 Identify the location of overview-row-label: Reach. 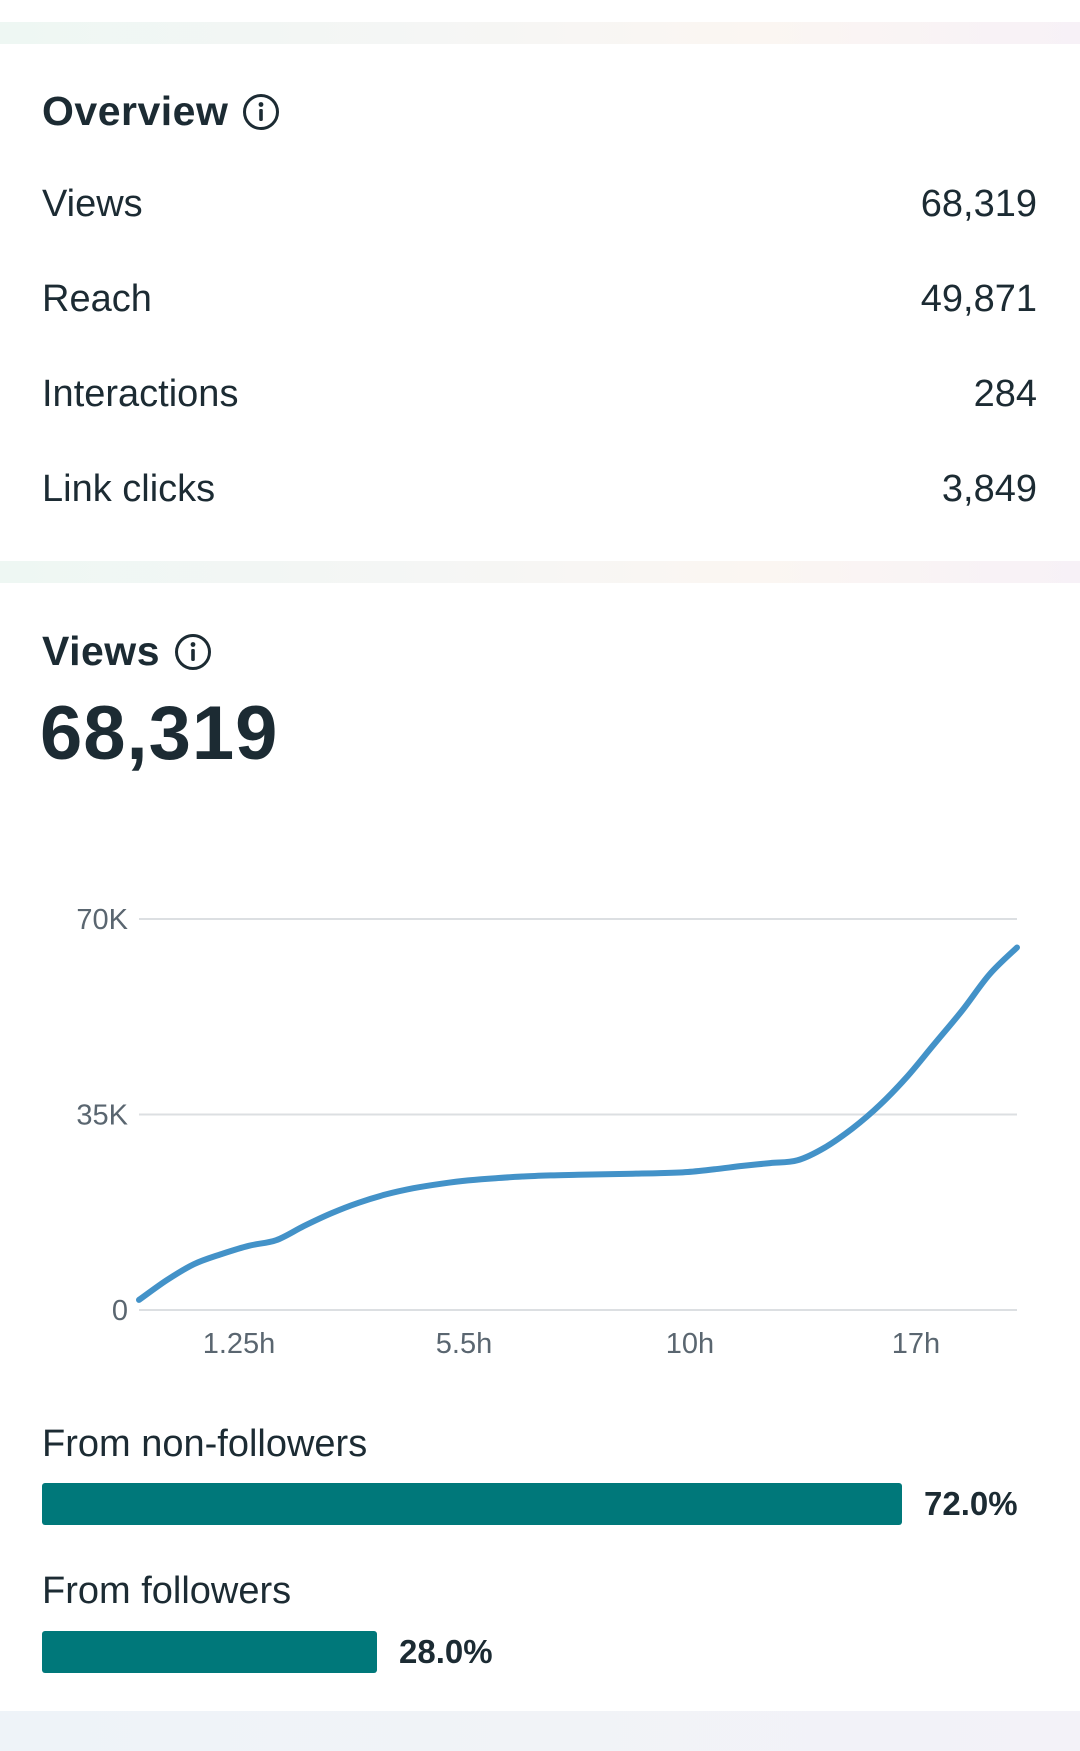
(97, 299).